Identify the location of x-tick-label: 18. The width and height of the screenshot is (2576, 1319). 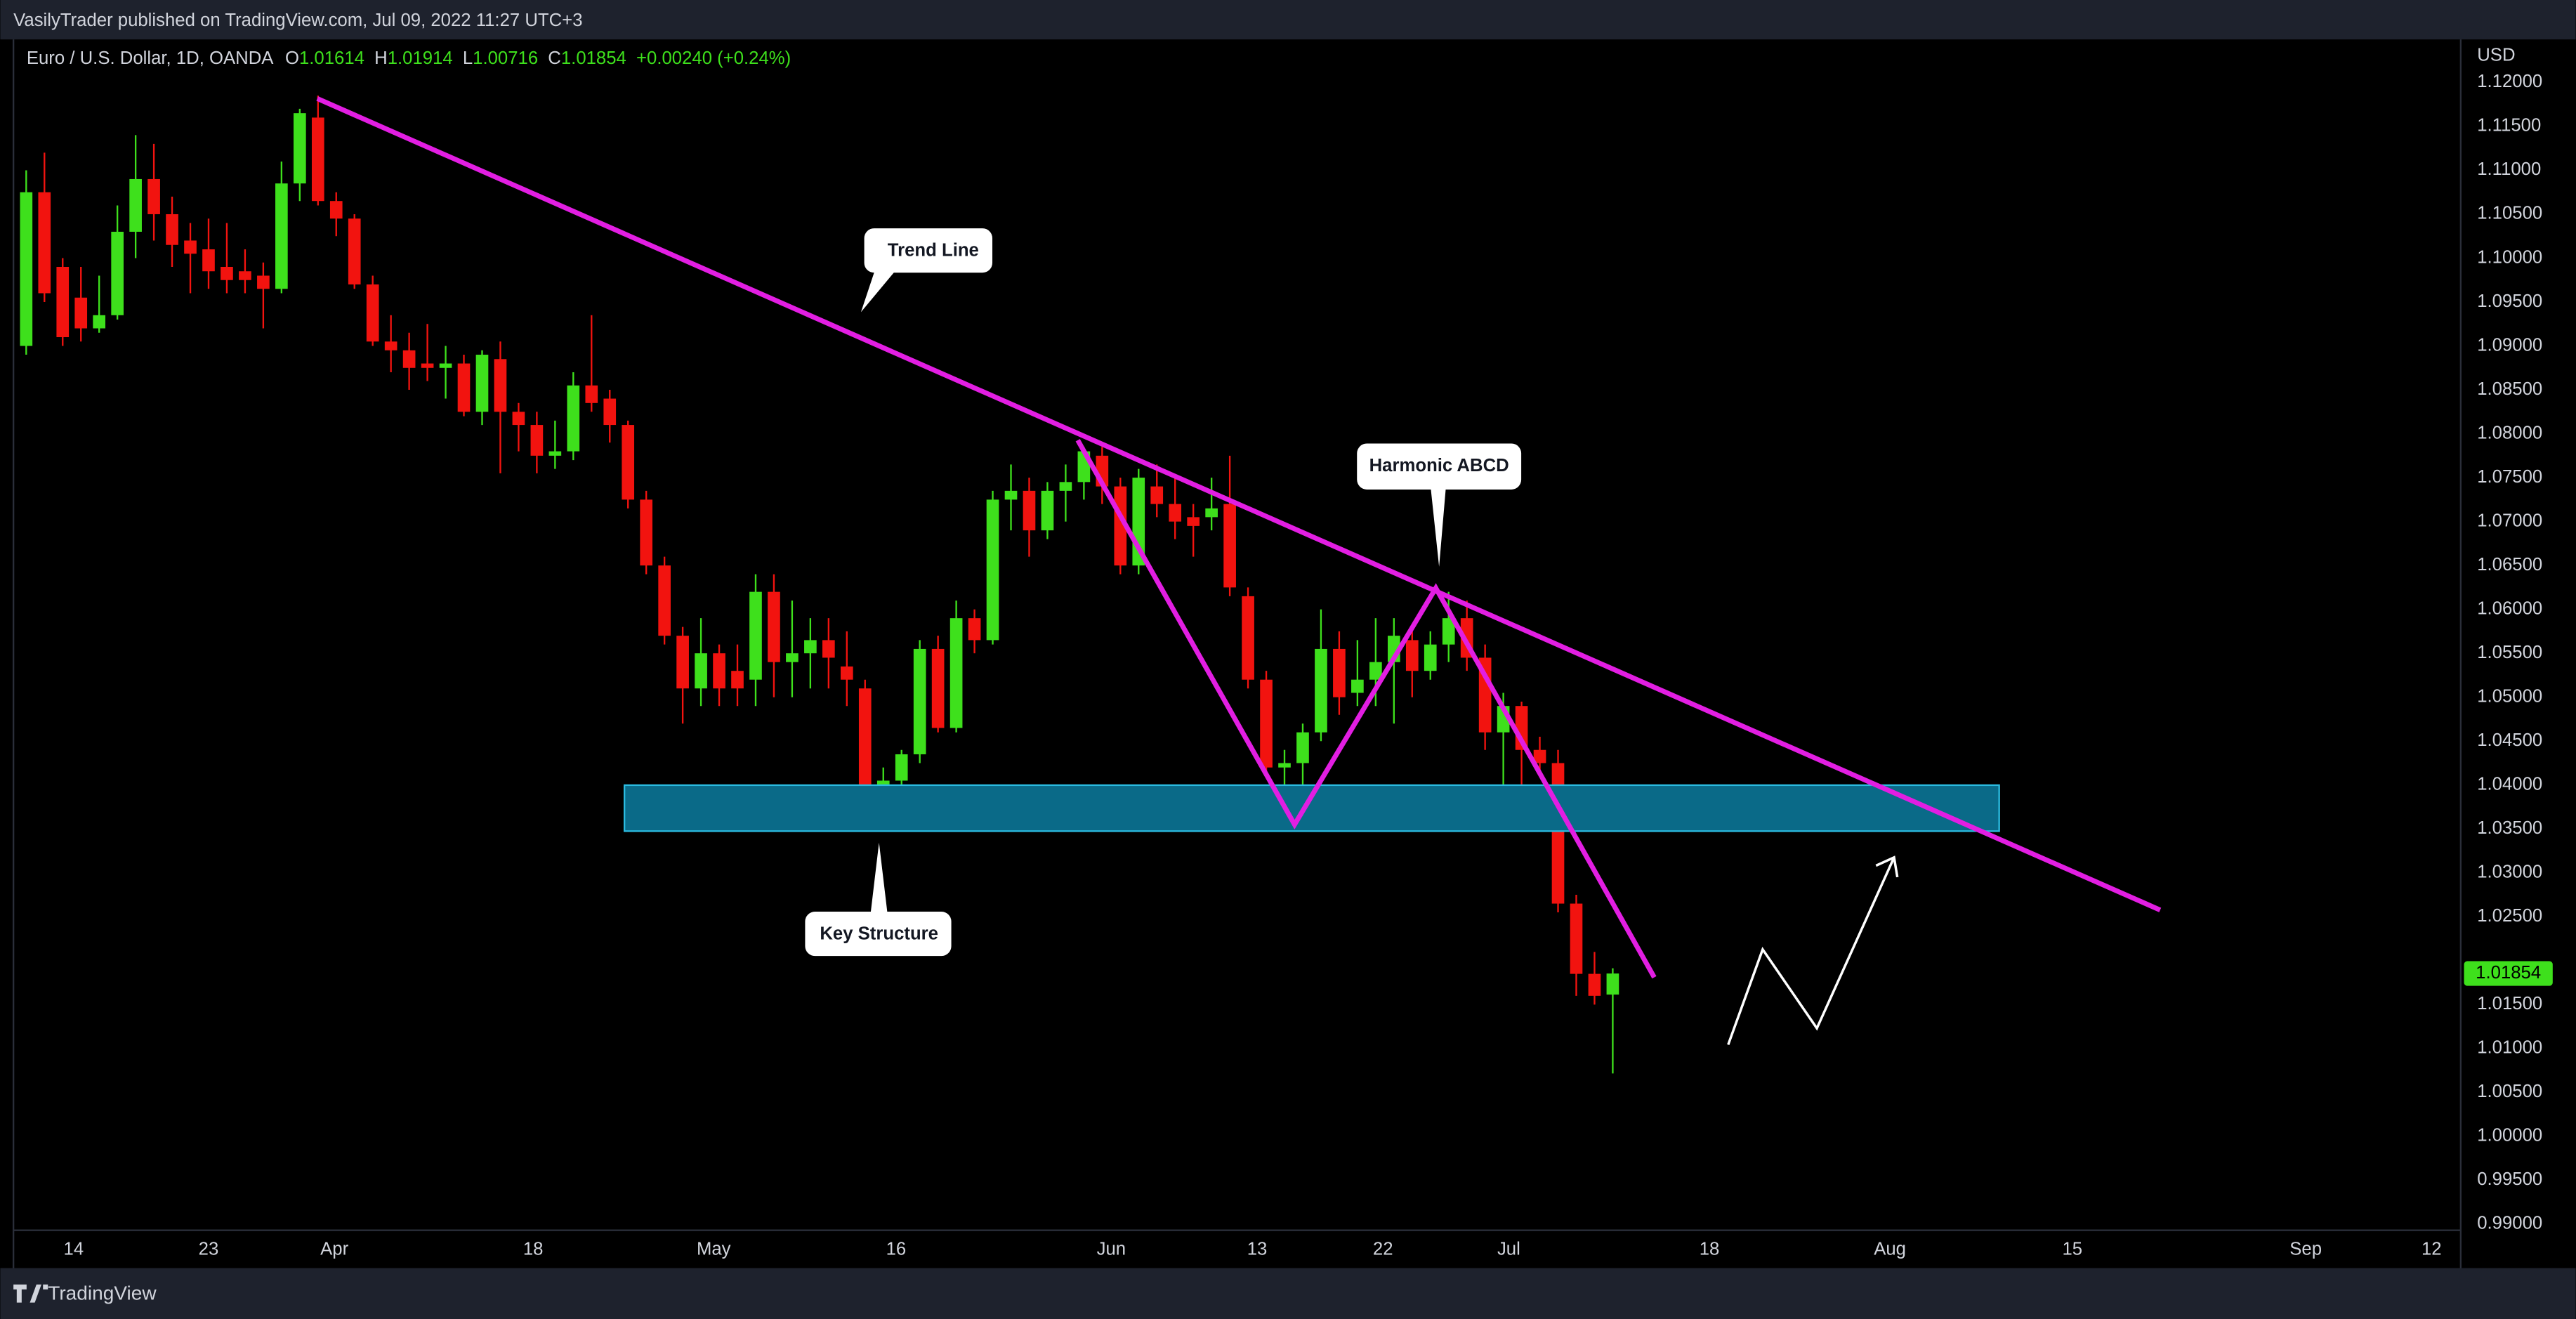
(533, 1249).